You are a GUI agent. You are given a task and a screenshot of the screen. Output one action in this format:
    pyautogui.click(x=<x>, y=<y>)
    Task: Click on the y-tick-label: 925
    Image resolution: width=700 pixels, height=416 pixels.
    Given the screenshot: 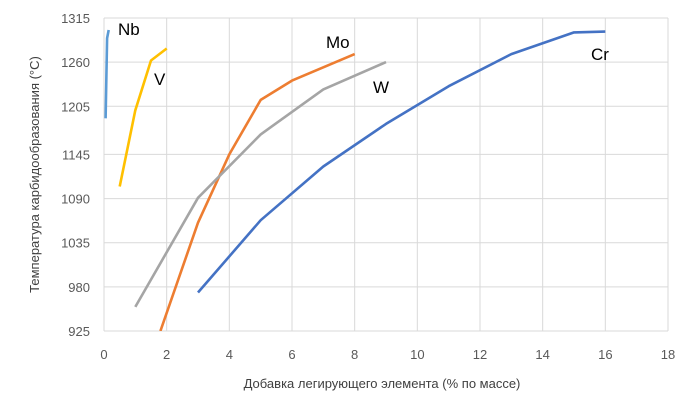 What is the action you would take?
    pyautogui.click(x=79, y=331)
    